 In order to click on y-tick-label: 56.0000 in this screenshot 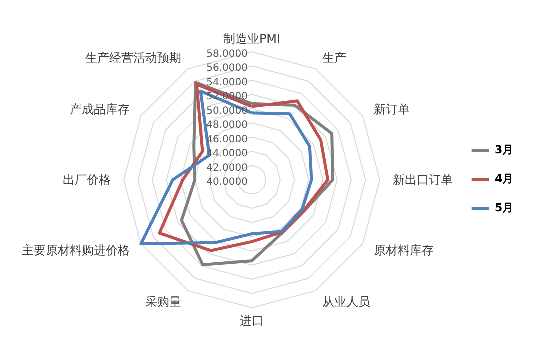, I will do `click(227, 68)`.